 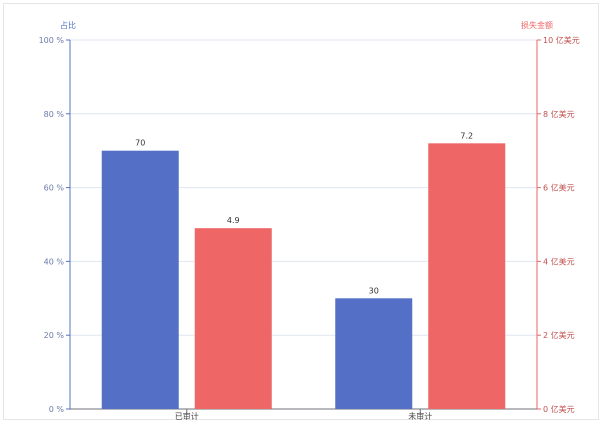 I want to click on left-axis-ticks: 0 % 20 % 40 % 60 % 80 % 100 %, so click(x=54, y=225).